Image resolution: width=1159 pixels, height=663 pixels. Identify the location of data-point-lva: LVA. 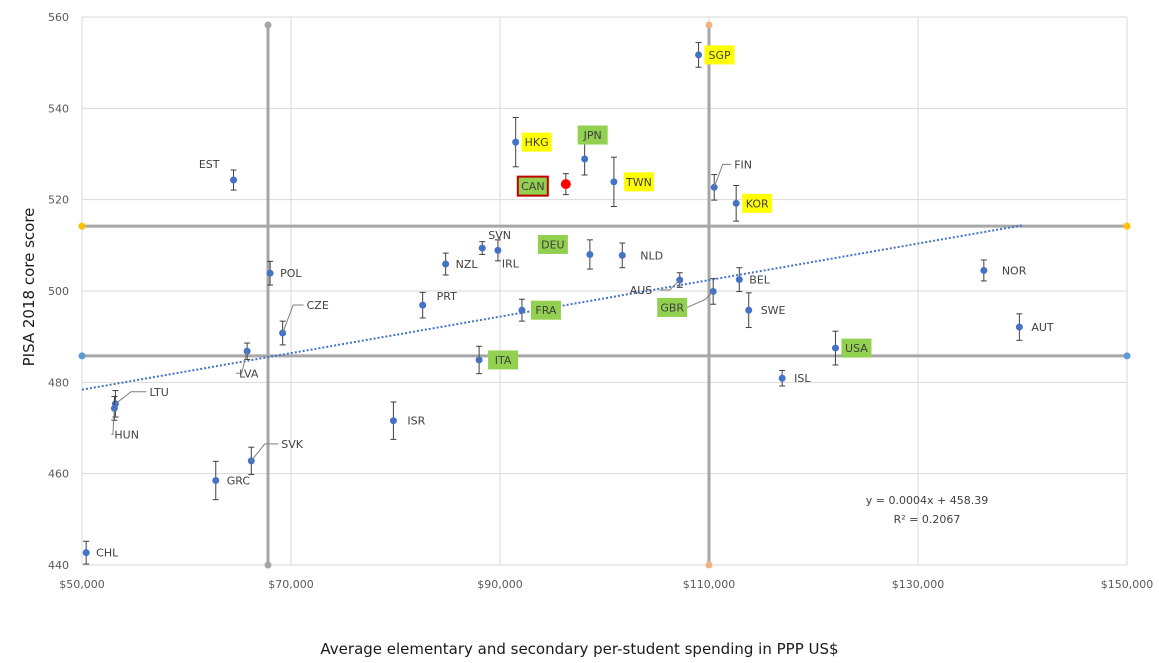
(247, 361).